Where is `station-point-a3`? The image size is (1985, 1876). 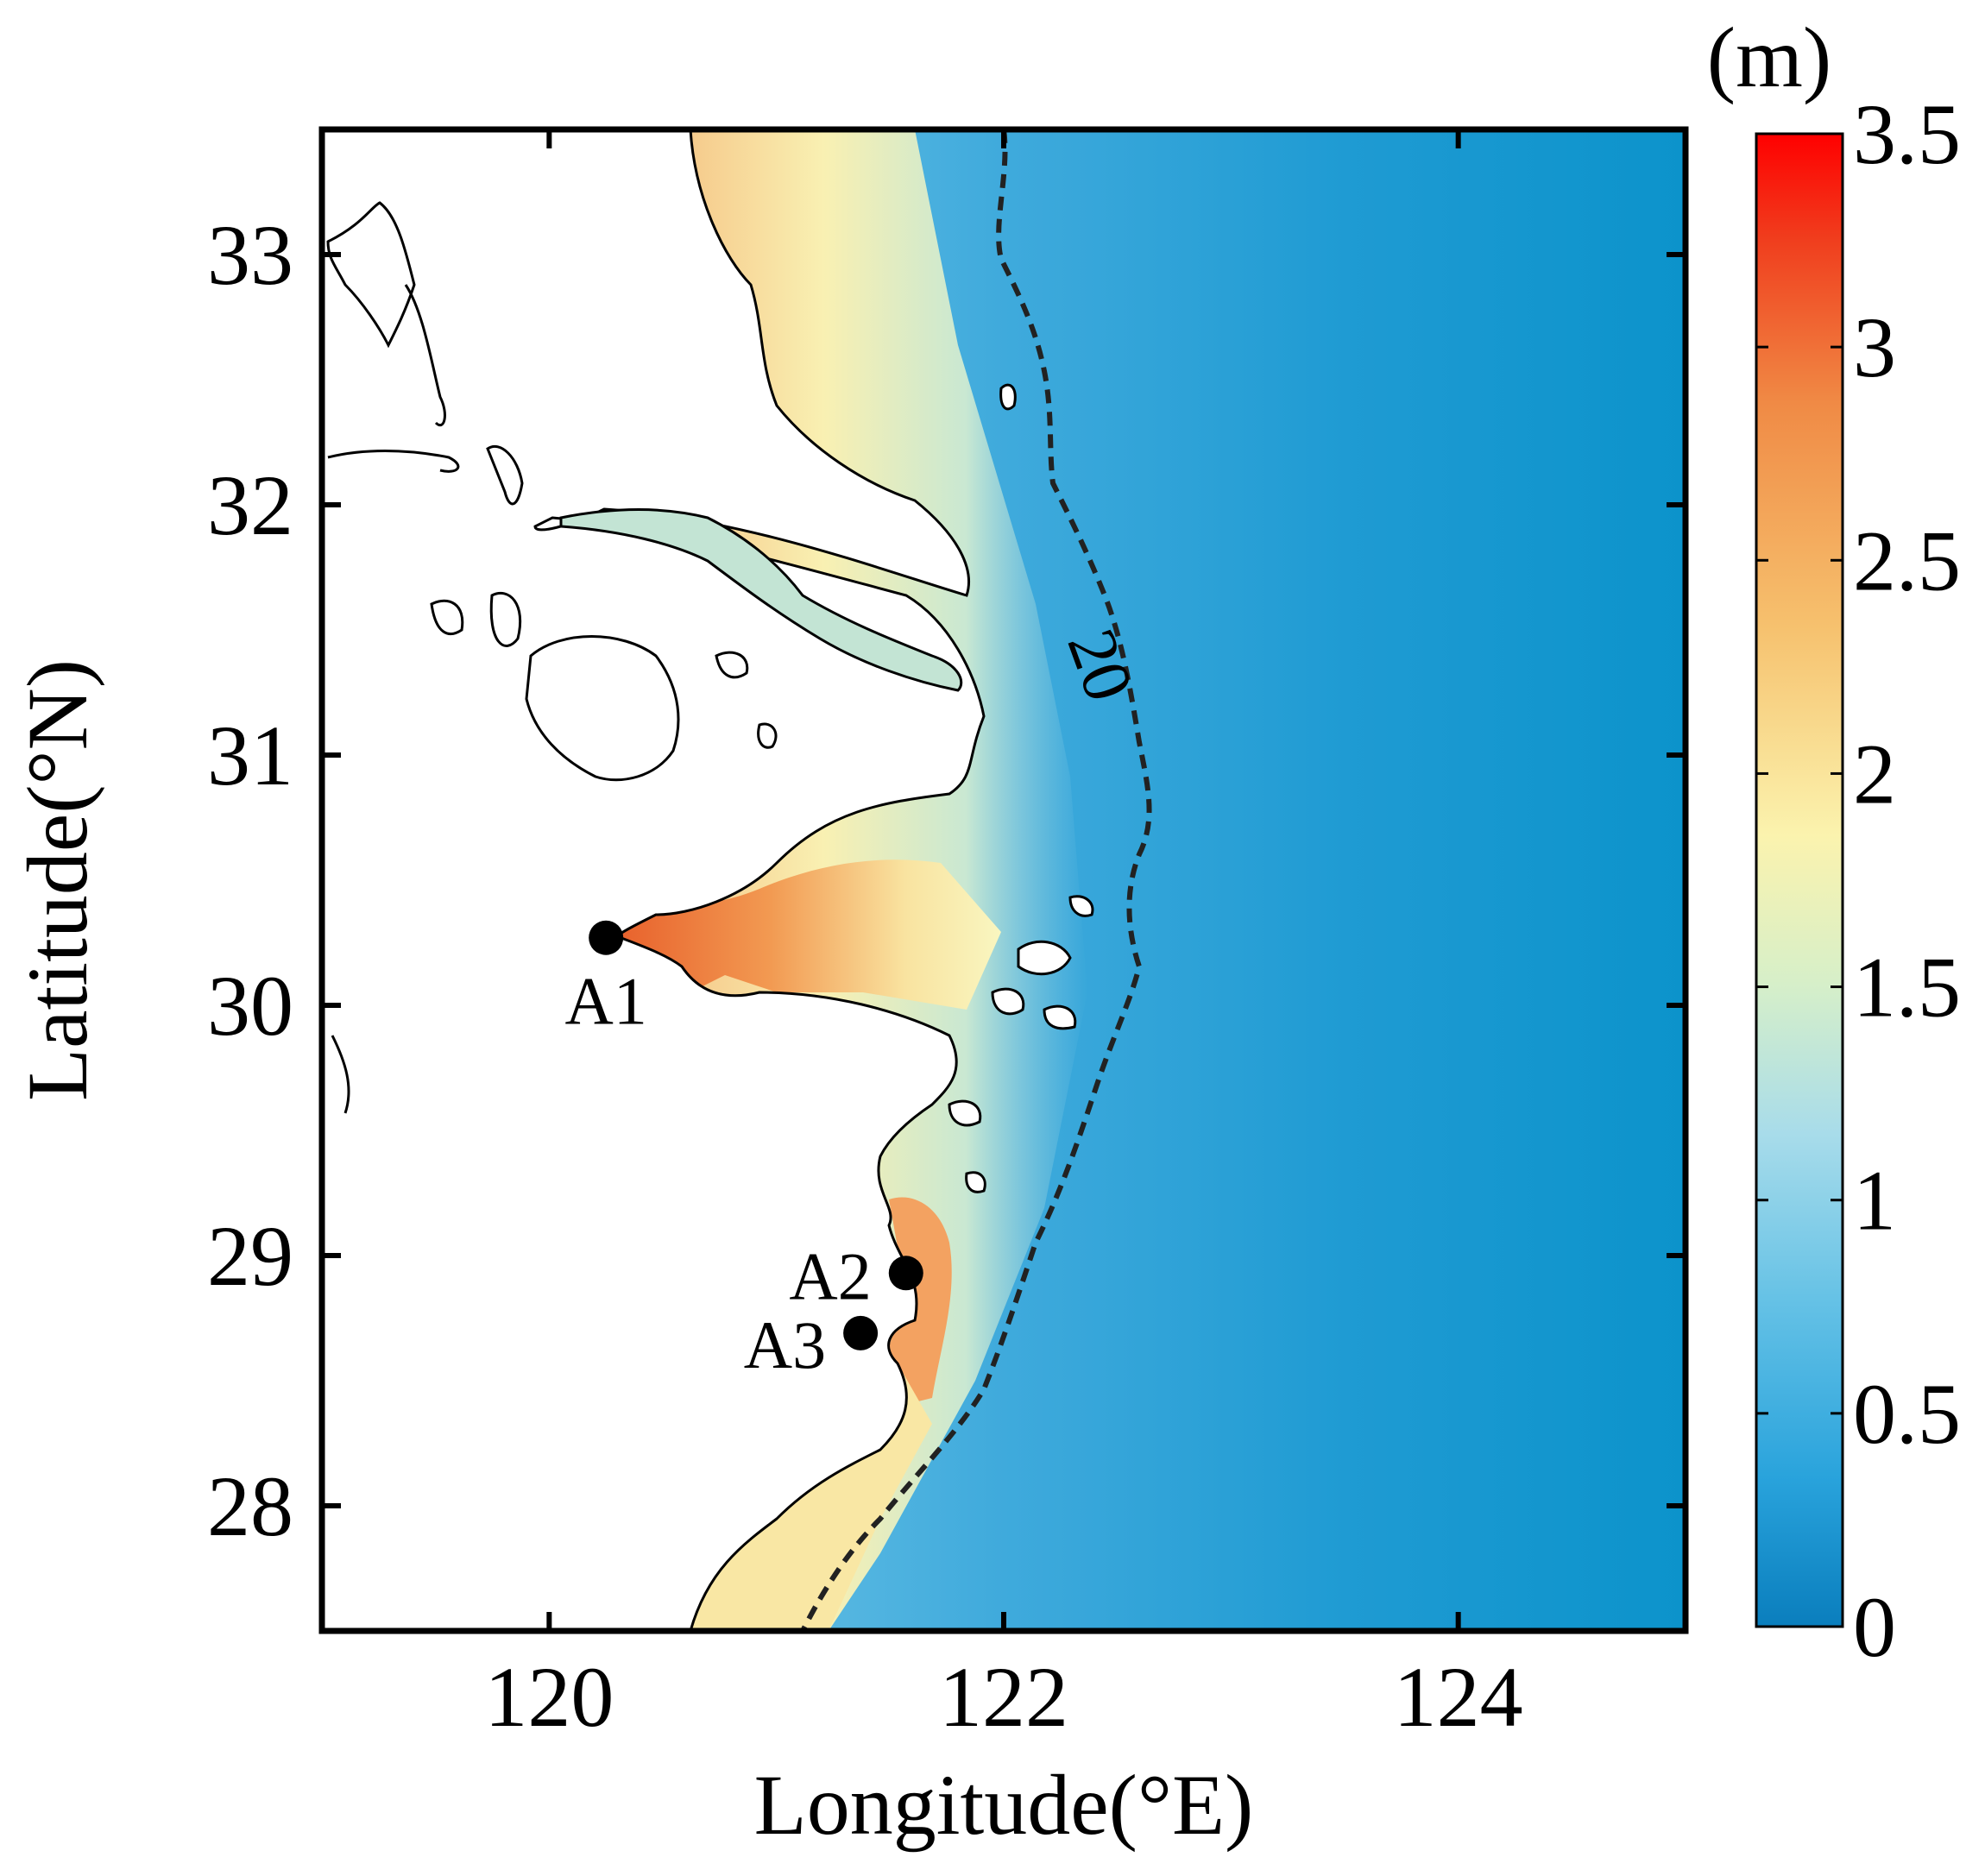
station-point-a3 is located at coordinates (861, 1332).